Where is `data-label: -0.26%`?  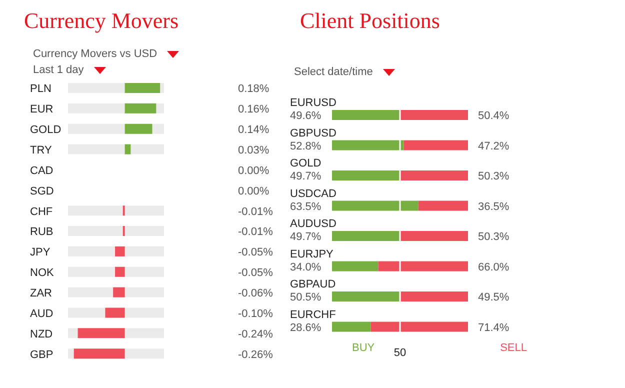
data-label: -0.26% is located at coordinates (256, 354).